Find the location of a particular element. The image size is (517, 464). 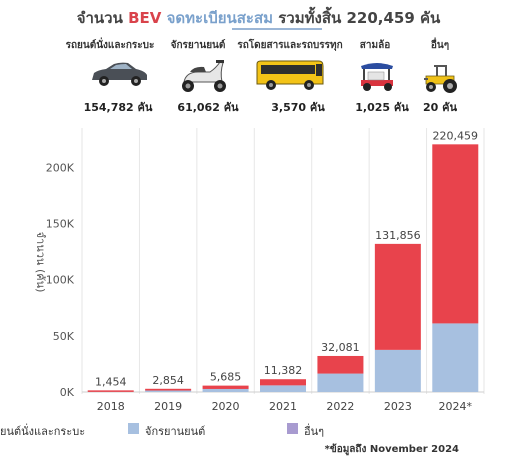

x-tick-label: 2021 is located at coordinates (283, 406).